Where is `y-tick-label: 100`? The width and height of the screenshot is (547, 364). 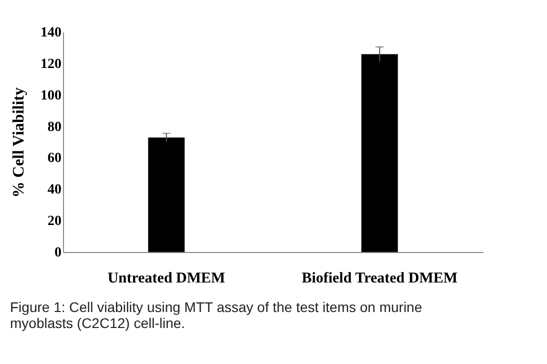 y-tick-label: 100 is located at coordinates (51, 96).